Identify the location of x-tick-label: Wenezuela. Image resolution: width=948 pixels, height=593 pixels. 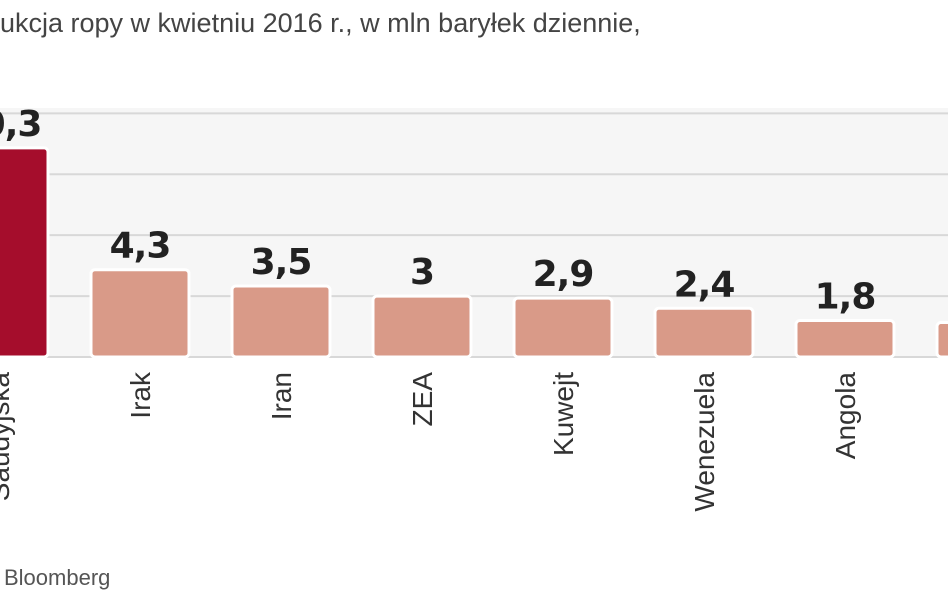
(704, 442).